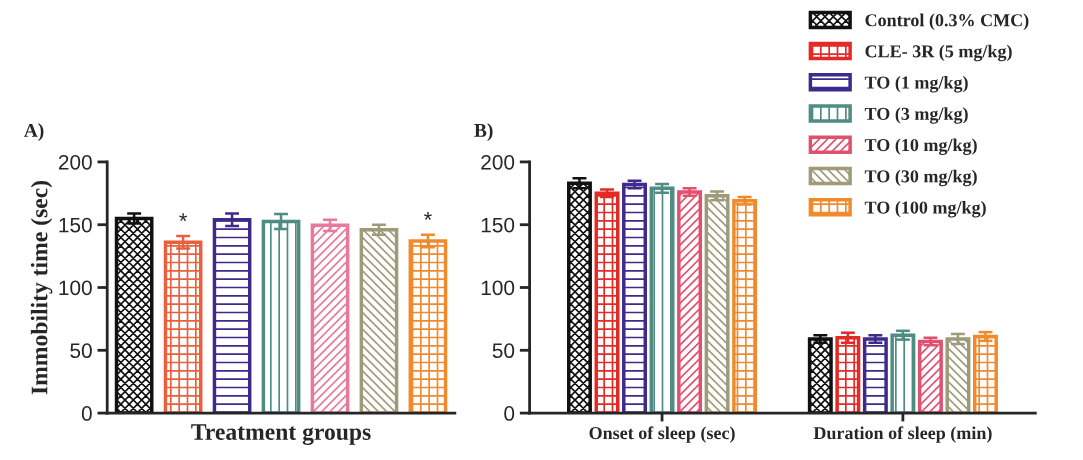  I want to click on legend-label: TO (3 mg/kg), so click(916, 115).